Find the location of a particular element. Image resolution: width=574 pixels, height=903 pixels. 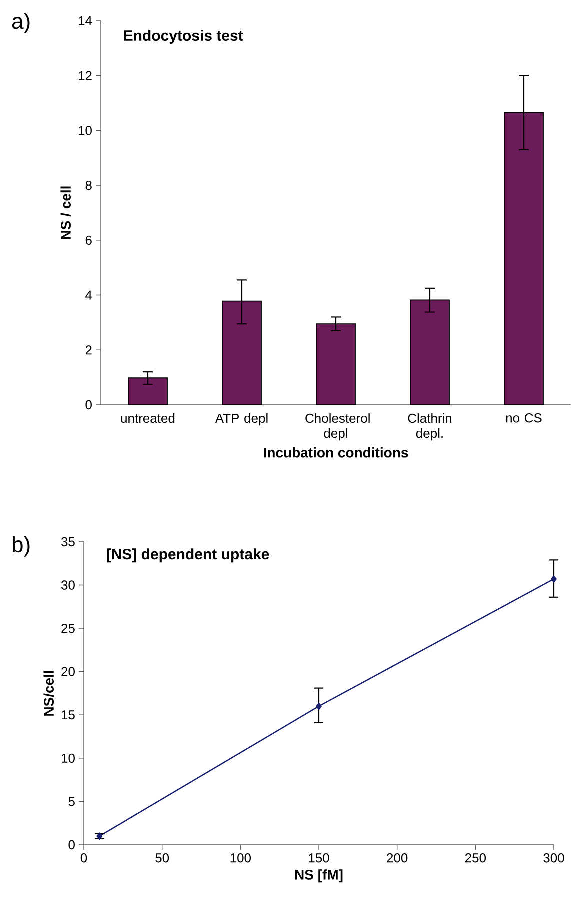

text: a) is located at coordinates (21, 23).